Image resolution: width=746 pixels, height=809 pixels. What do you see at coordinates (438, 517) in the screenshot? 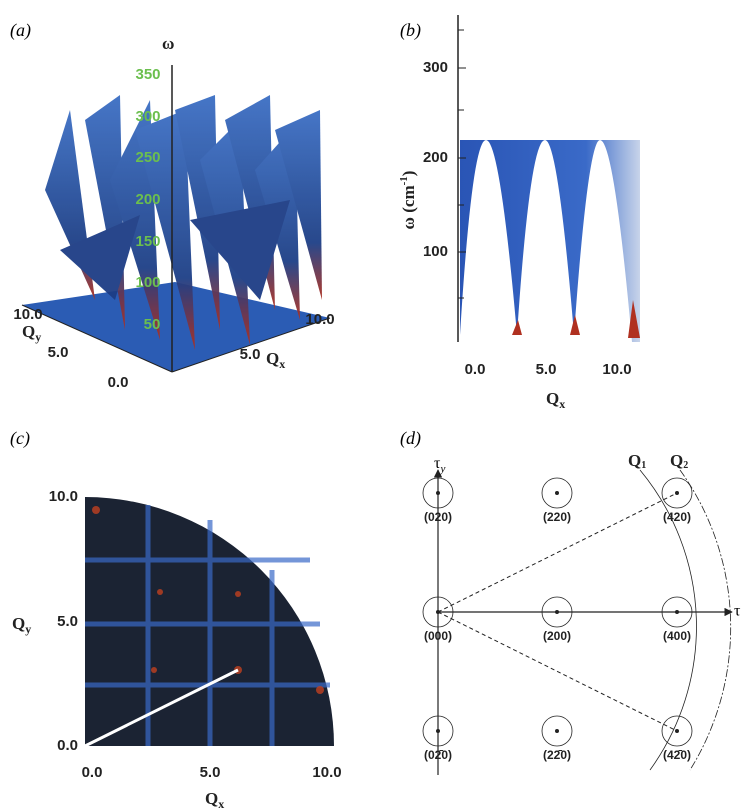
I see `point-label: (020)` at bounding box center [438, 517].